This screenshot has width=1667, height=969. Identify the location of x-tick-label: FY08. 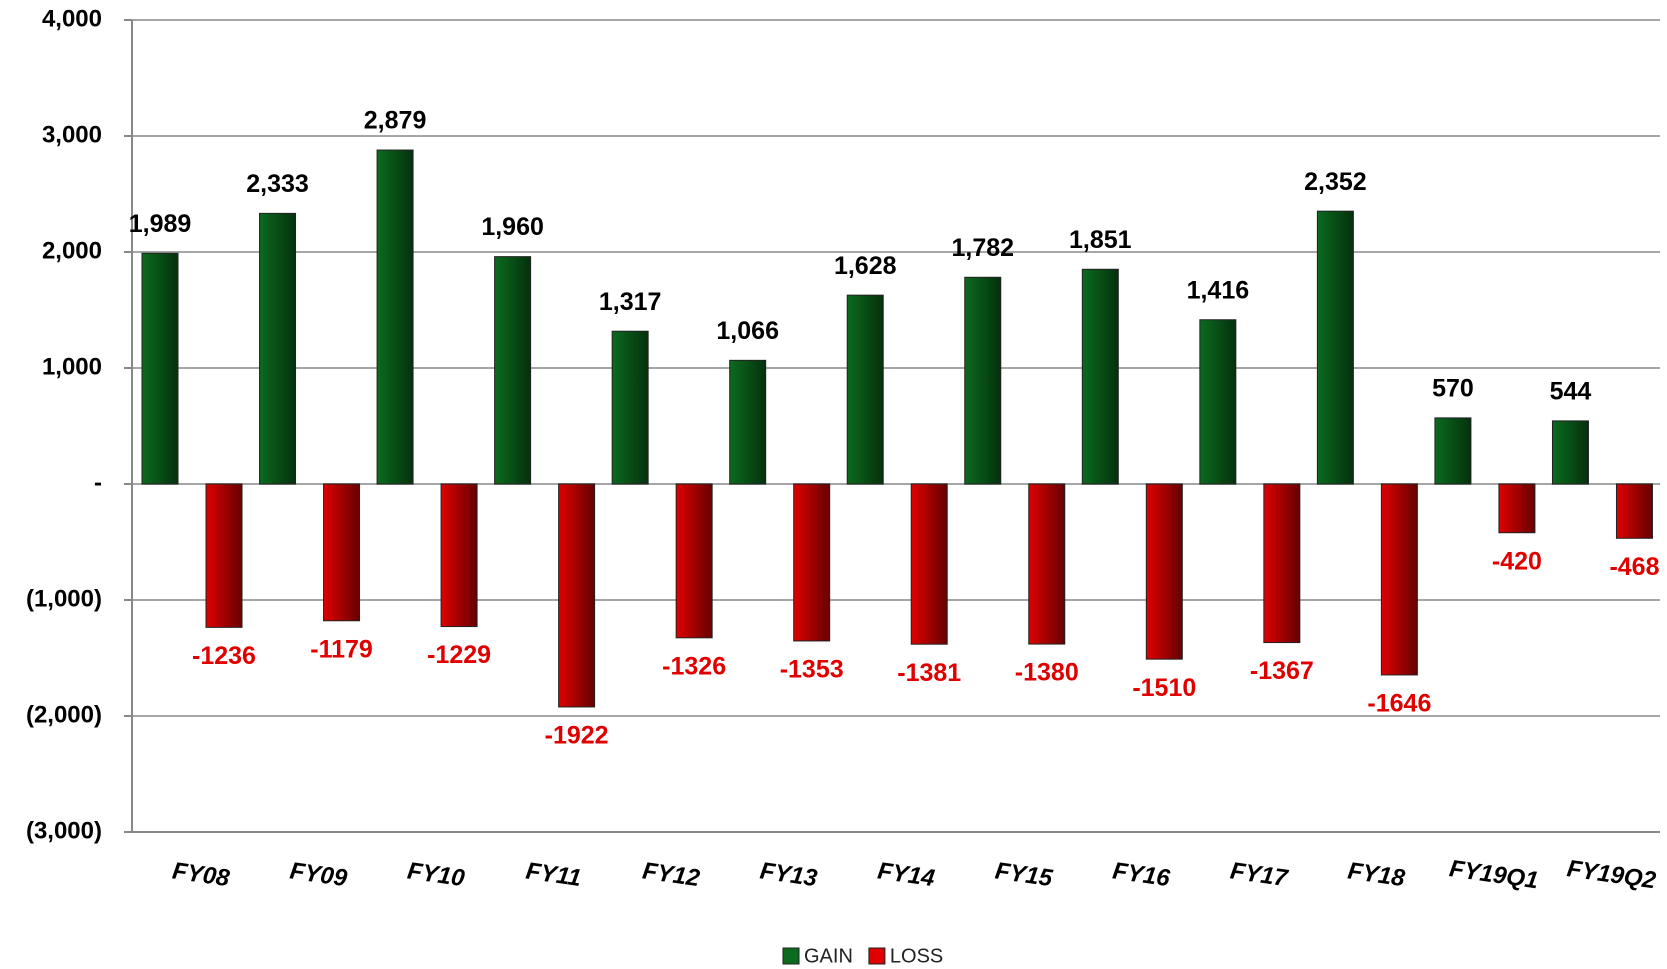
(201, 874).